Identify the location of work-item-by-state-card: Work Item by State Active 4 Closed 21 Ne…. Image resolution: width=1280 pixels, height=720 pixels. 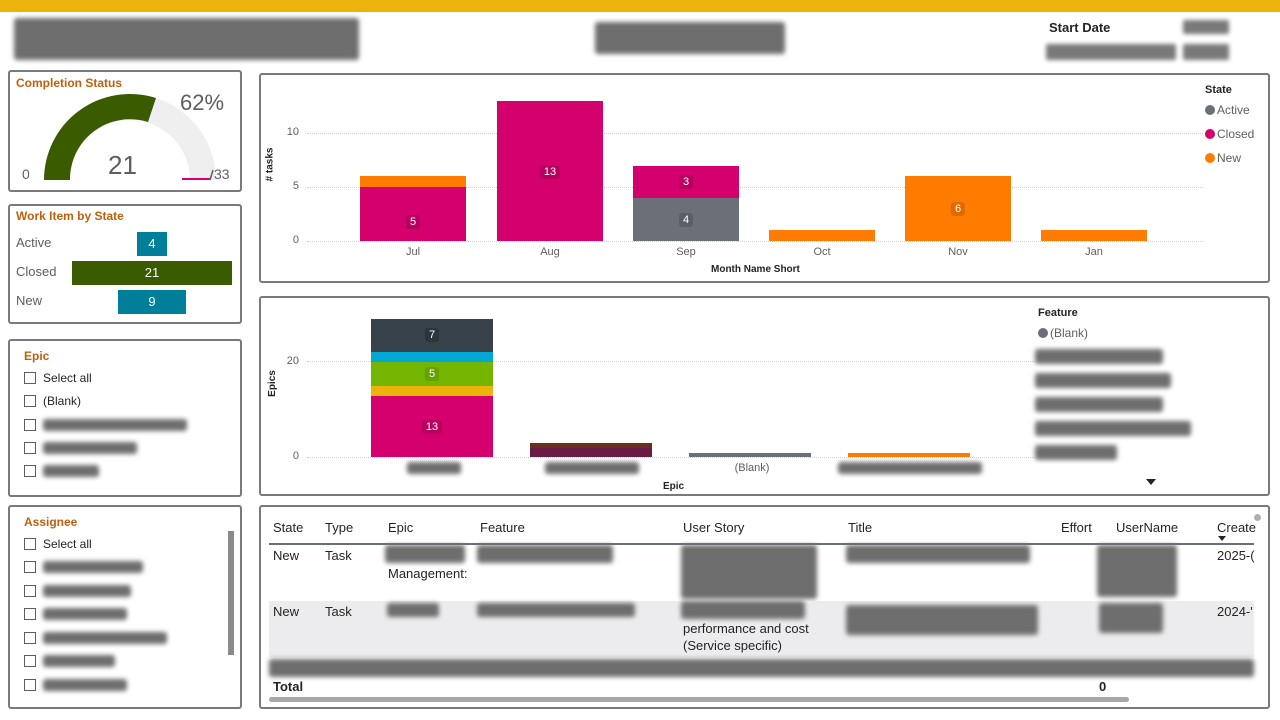
(125, 264).